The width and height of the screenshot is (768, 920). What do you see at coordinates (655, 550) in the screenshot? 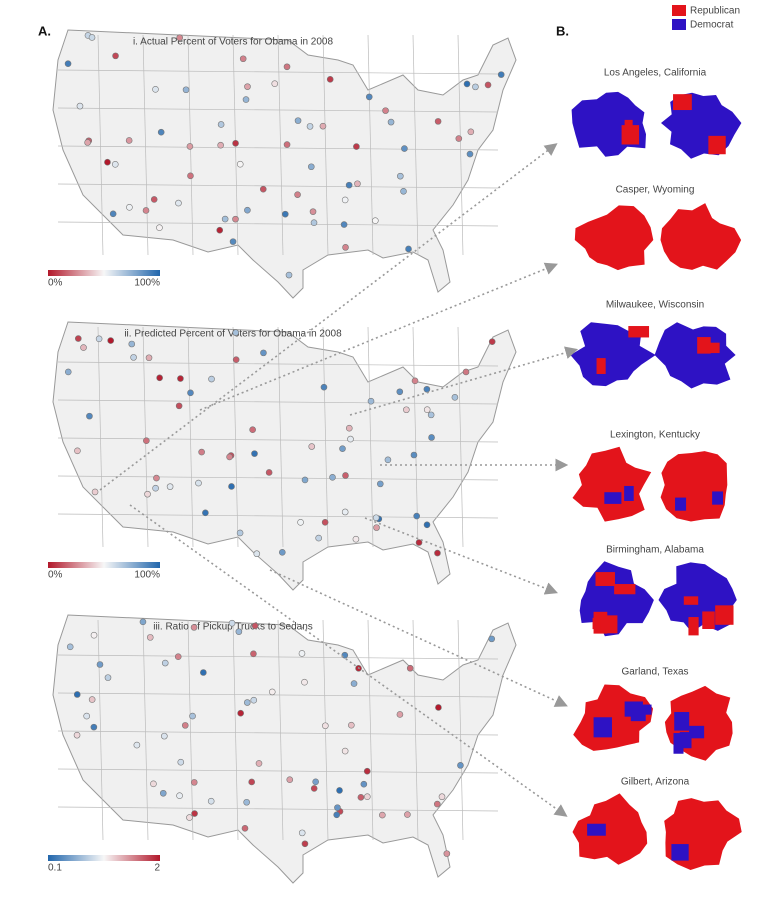
I see `city-name: Birmingham, Alabama` at bounding box center [655, 550].